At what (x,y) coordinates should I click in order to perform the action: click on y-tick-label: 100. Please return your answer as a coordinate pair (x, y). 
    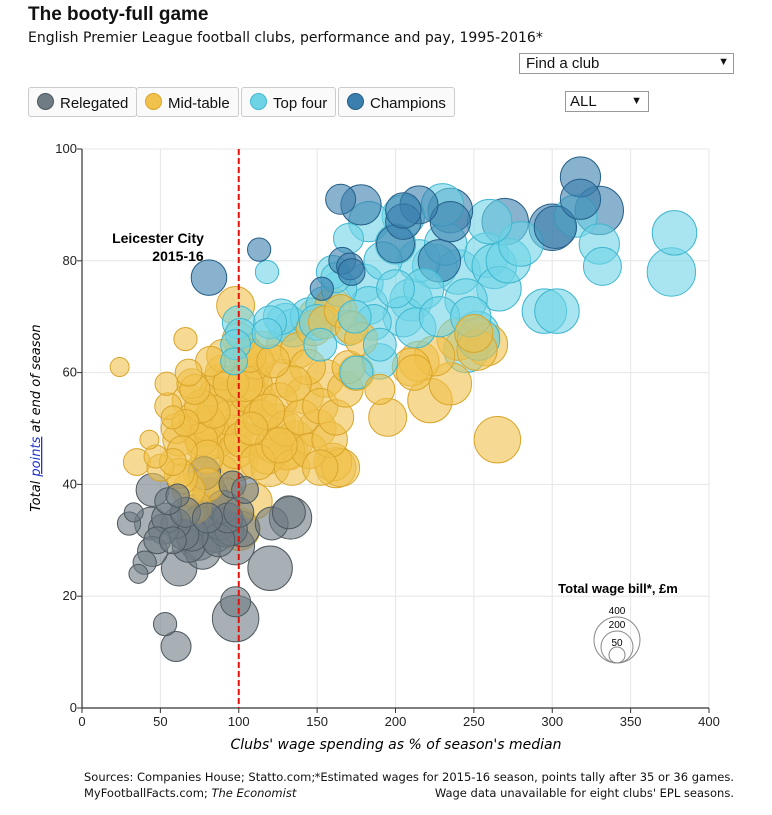
    Looking at the image, I should click on (66, 148).